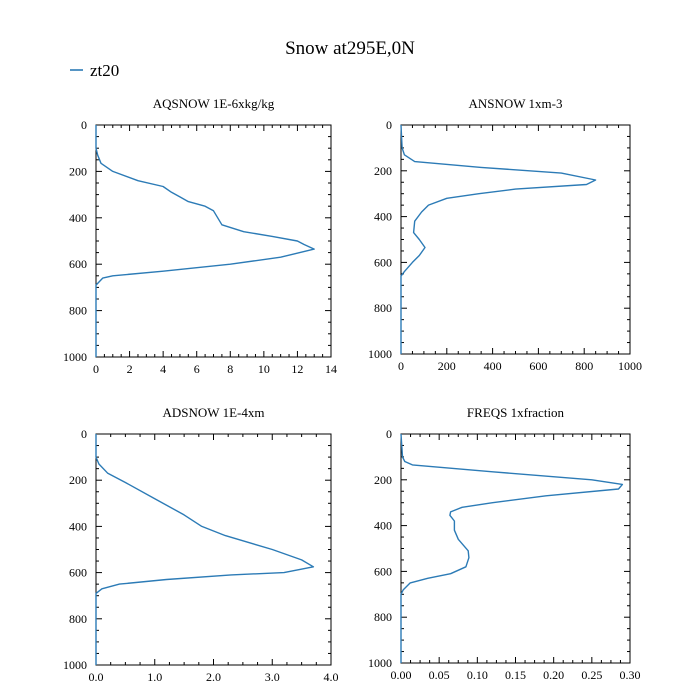  Describe the element at coordinates (130, 369) in the screenshot. I see `x-tick-label: 2` at that location.